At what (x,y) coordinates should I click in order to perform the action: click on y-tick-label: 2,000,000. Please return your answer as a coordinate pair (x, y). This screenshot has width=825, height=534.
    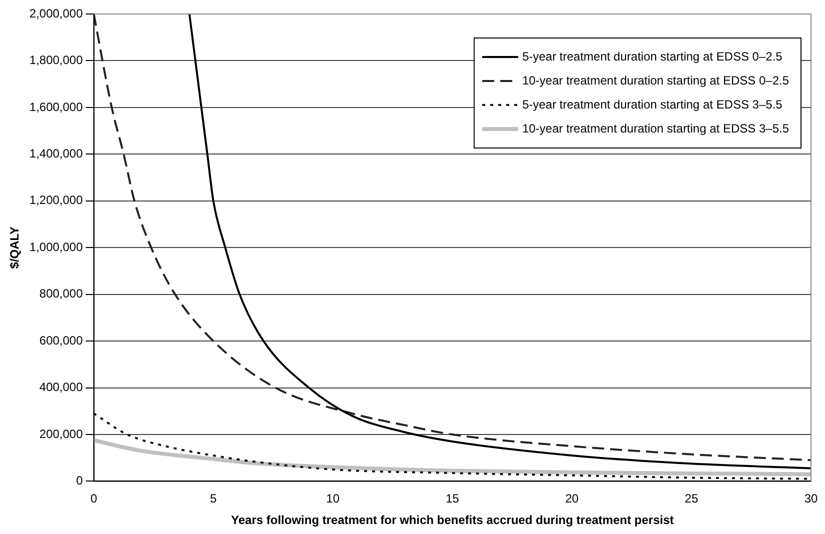
    Looking at the image, I should click on (56, 13).